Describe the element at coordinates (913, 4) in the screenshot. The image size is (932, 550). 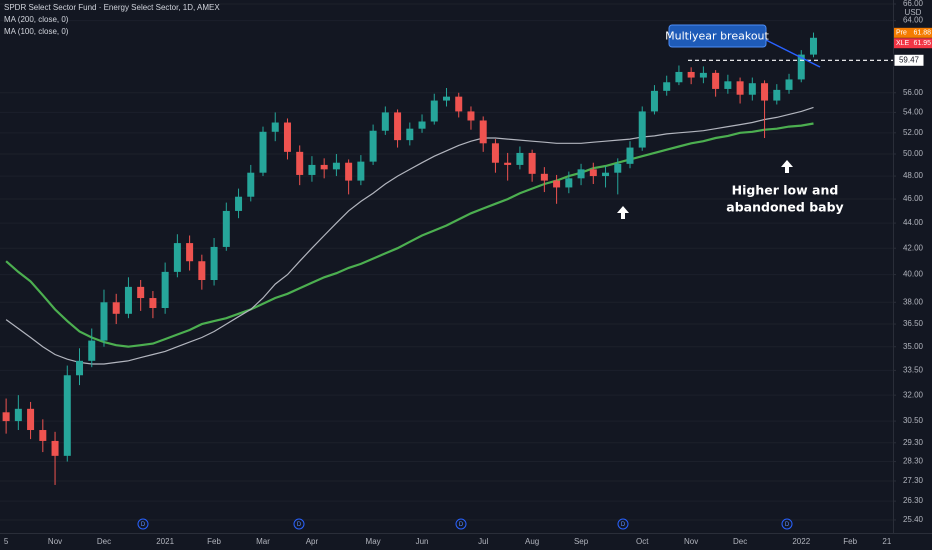
I see `y-tick-label: 66.00` at that location.